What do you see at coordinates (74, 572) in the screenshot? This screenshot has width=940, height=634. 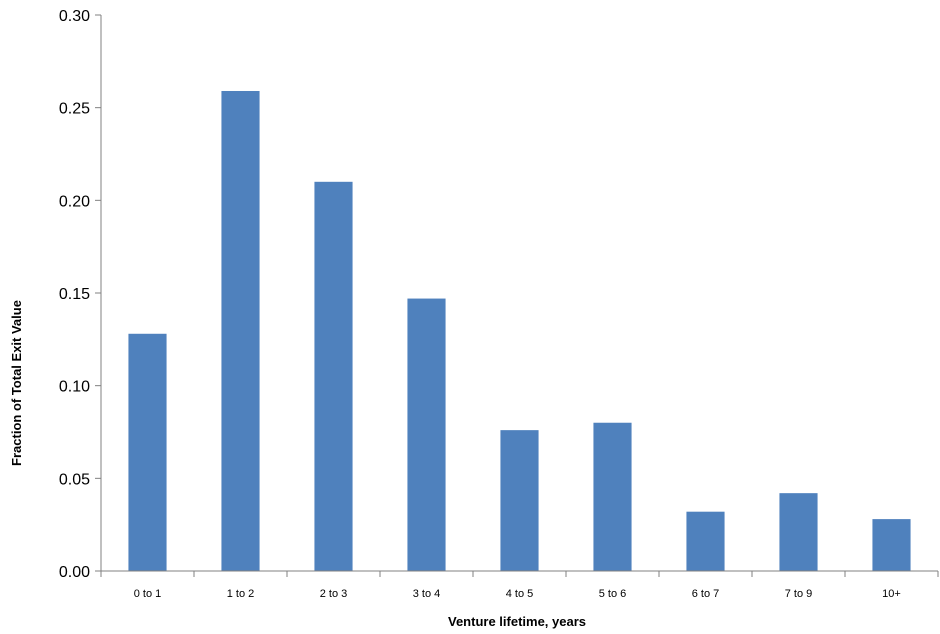 I see `y-tick-label: 0.00` at bounding box center [74, 572].